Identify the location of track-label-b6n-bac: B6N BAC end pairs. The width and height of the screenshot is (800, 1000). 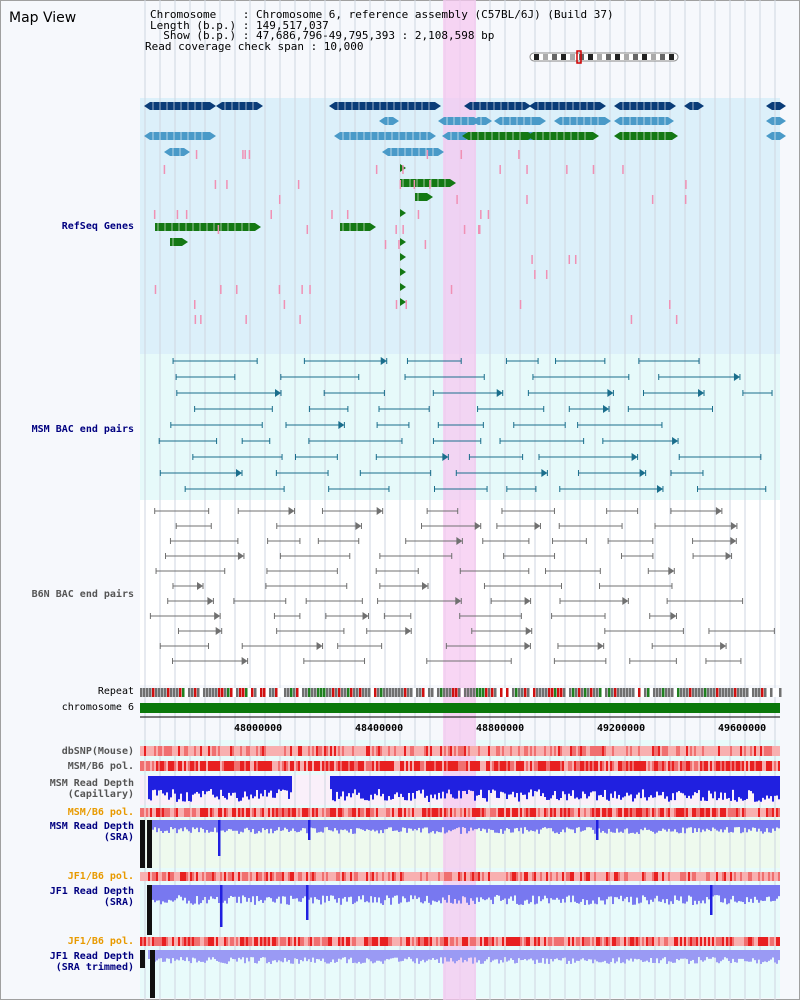
(82, 594).